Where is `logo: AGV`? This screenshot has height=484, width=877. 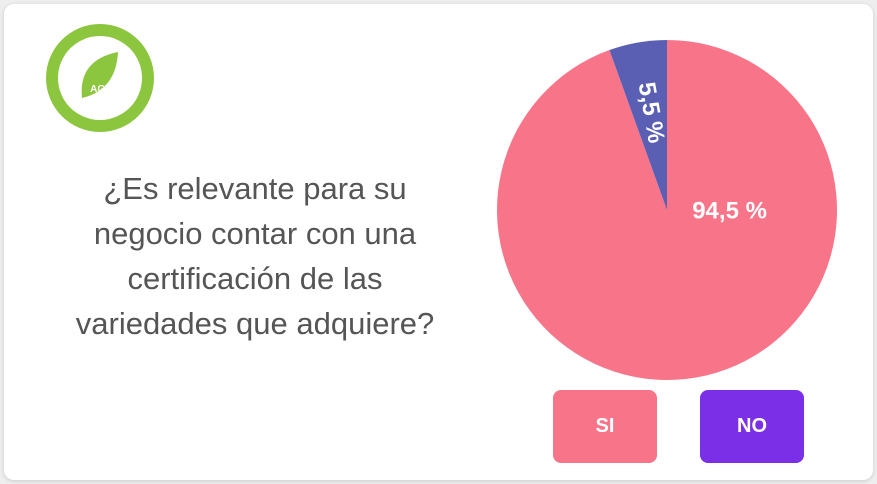 logo: AGV is located at coordinates (100, 78).